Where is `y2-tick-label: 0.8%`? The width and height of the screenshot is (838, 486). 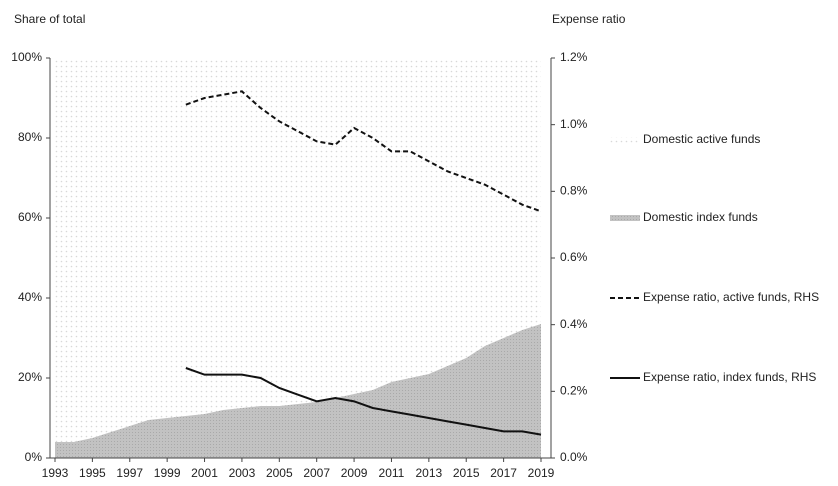
y2-tick-label: 0.8% is located at coordinates (574, 191).